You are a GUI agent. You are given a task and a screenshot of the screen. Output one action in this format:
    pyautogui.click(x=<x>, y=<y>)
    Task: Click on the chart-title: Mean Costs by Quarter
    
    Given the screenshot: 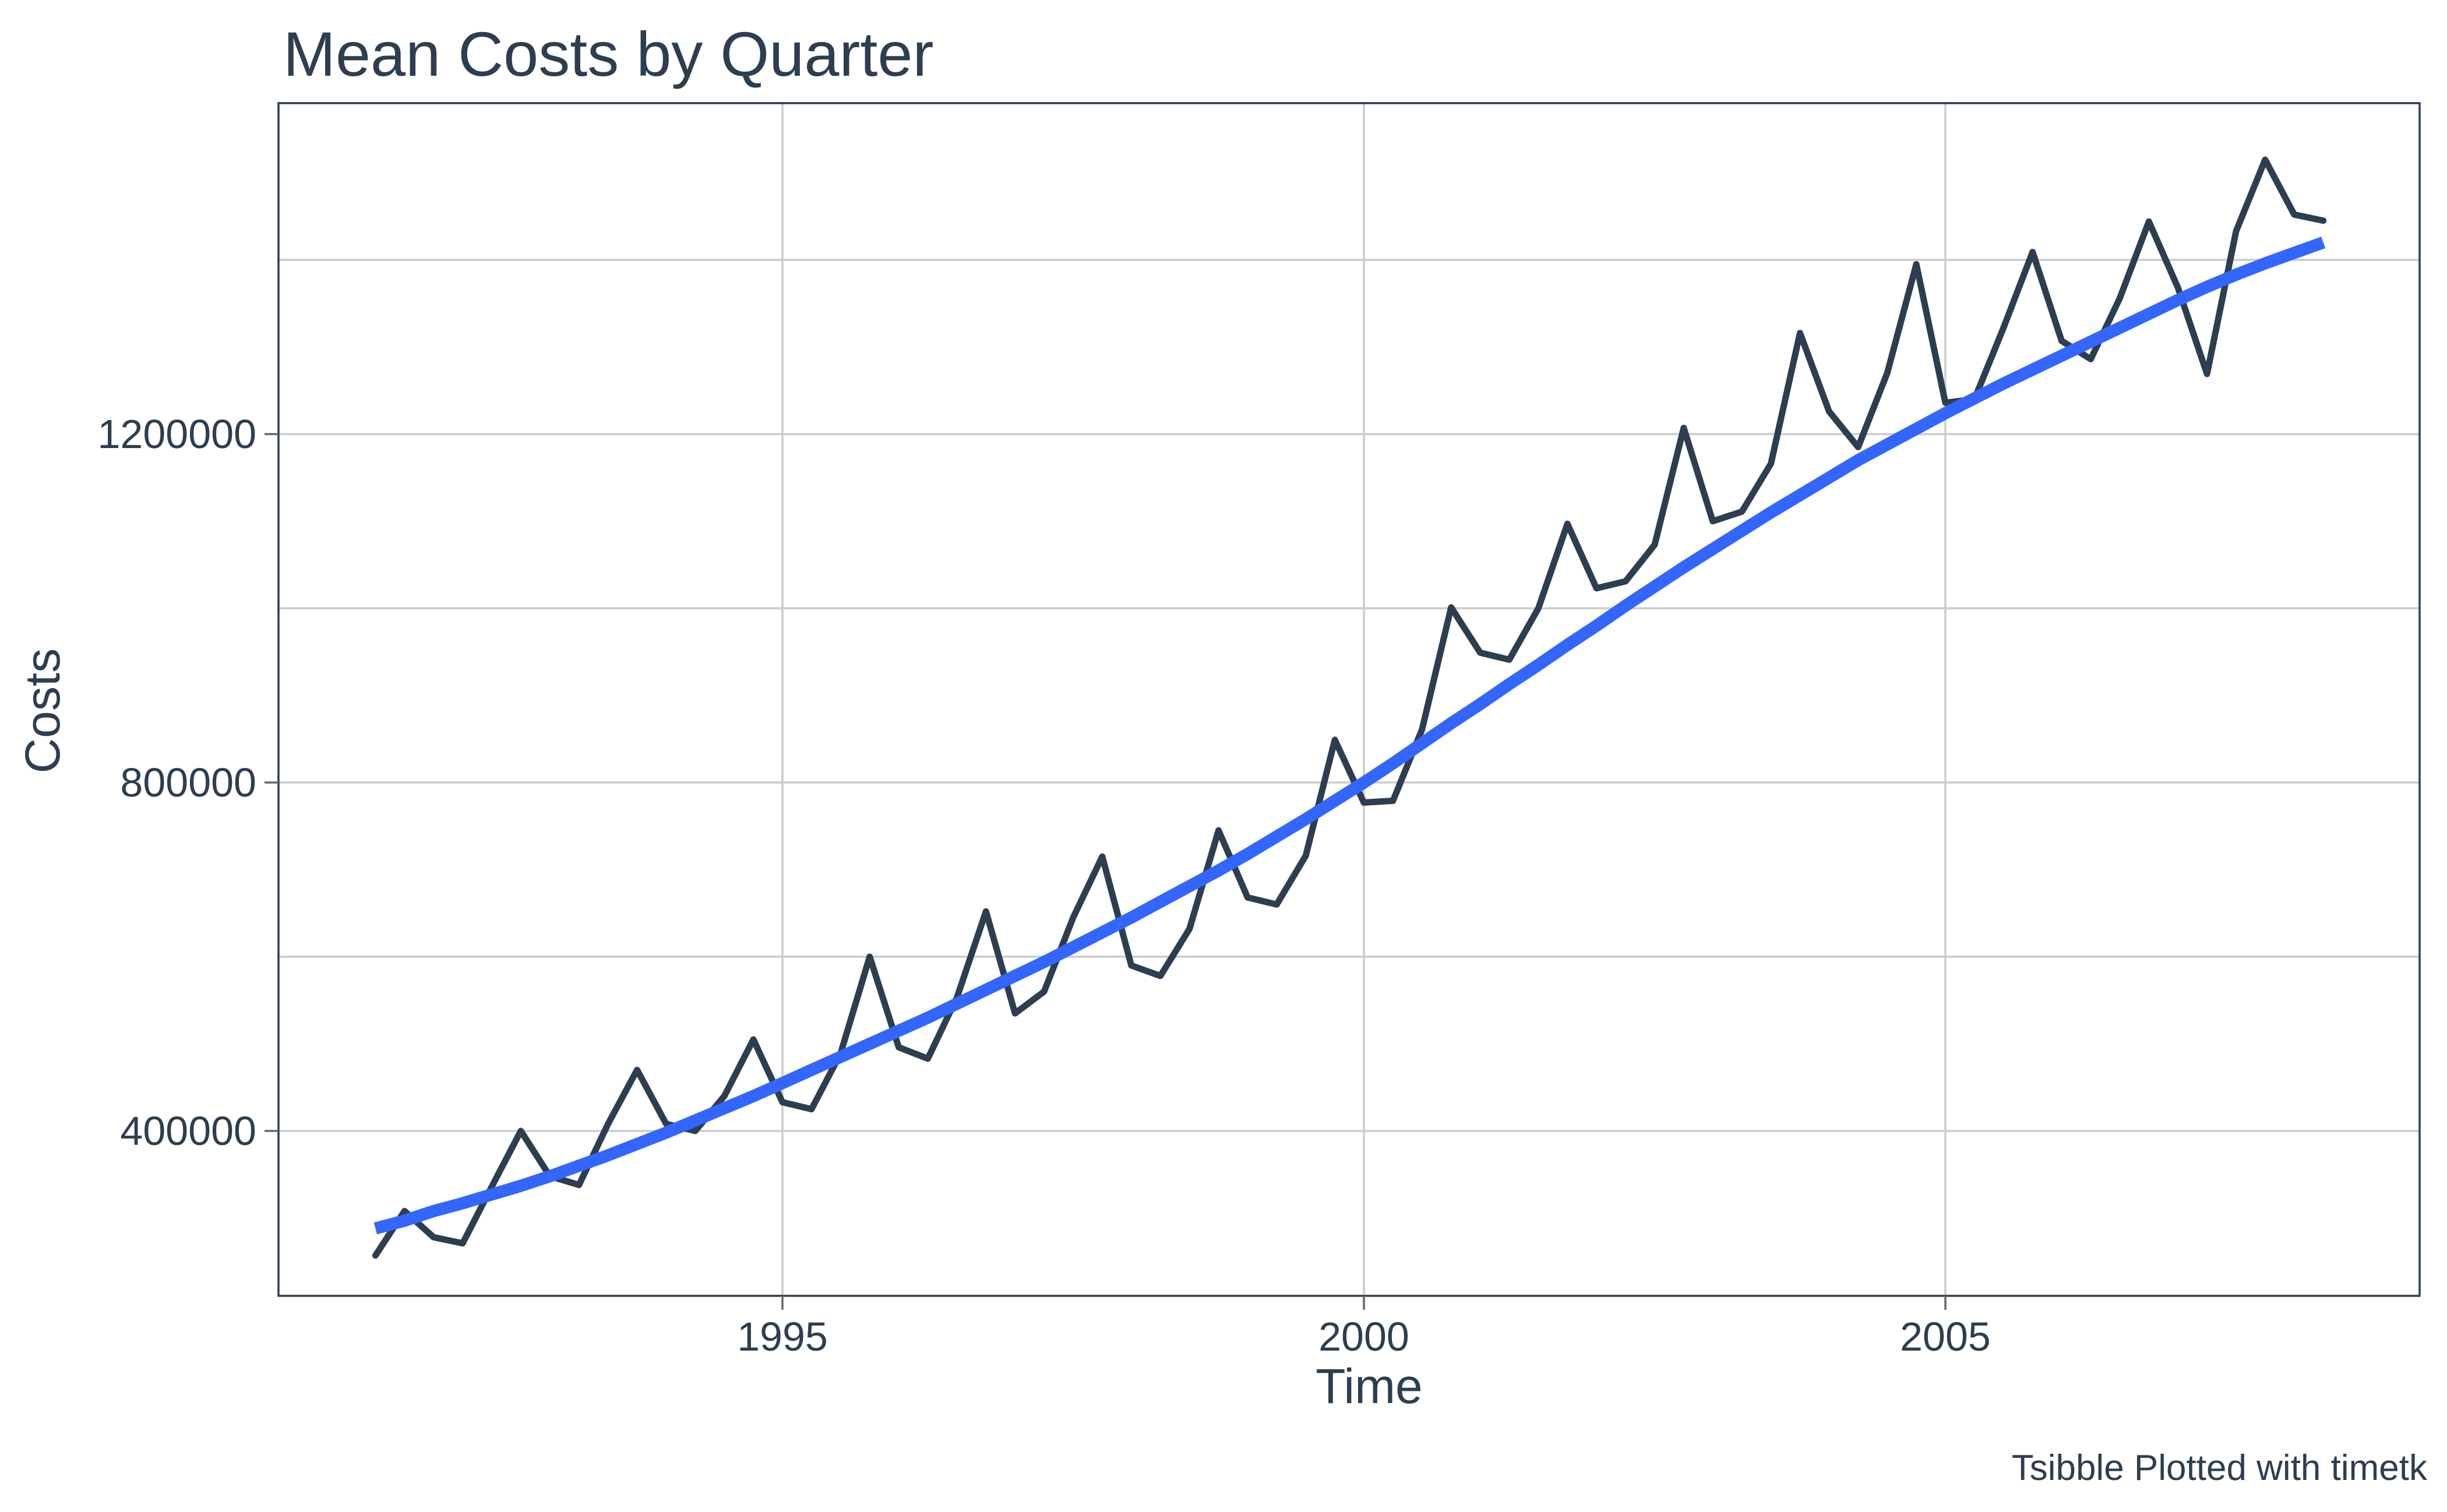 What is the action you would take?
    pyautogui.click(x=608, y=54)
    